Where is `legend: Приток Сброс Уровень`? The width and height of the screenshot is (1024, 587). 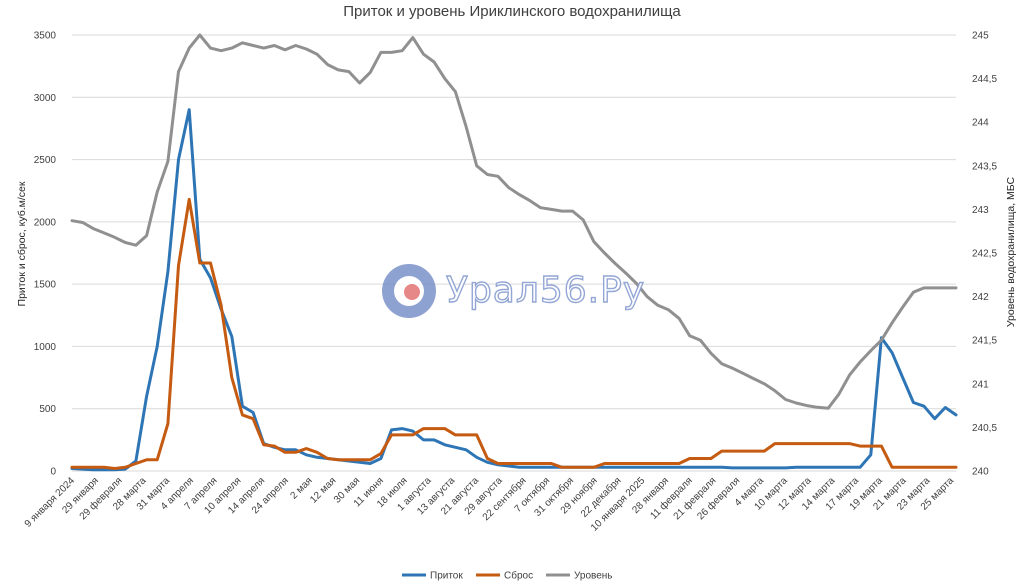 legend: Приток Сброс Уровень is located at coordinates (507, 576).